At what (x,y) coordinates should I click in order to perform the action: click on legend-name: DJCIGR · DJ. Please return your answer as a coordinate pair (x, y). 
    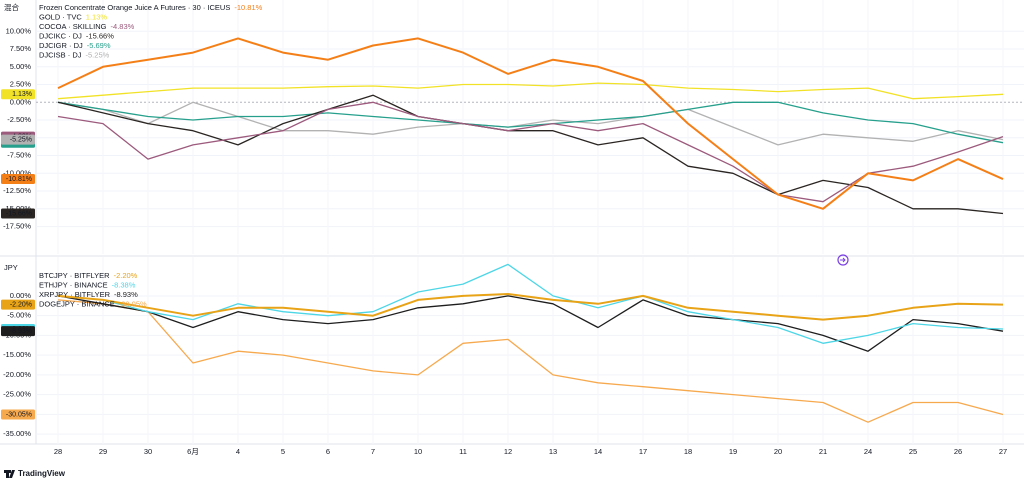
    Looking at the image, I should click on (61, 45).